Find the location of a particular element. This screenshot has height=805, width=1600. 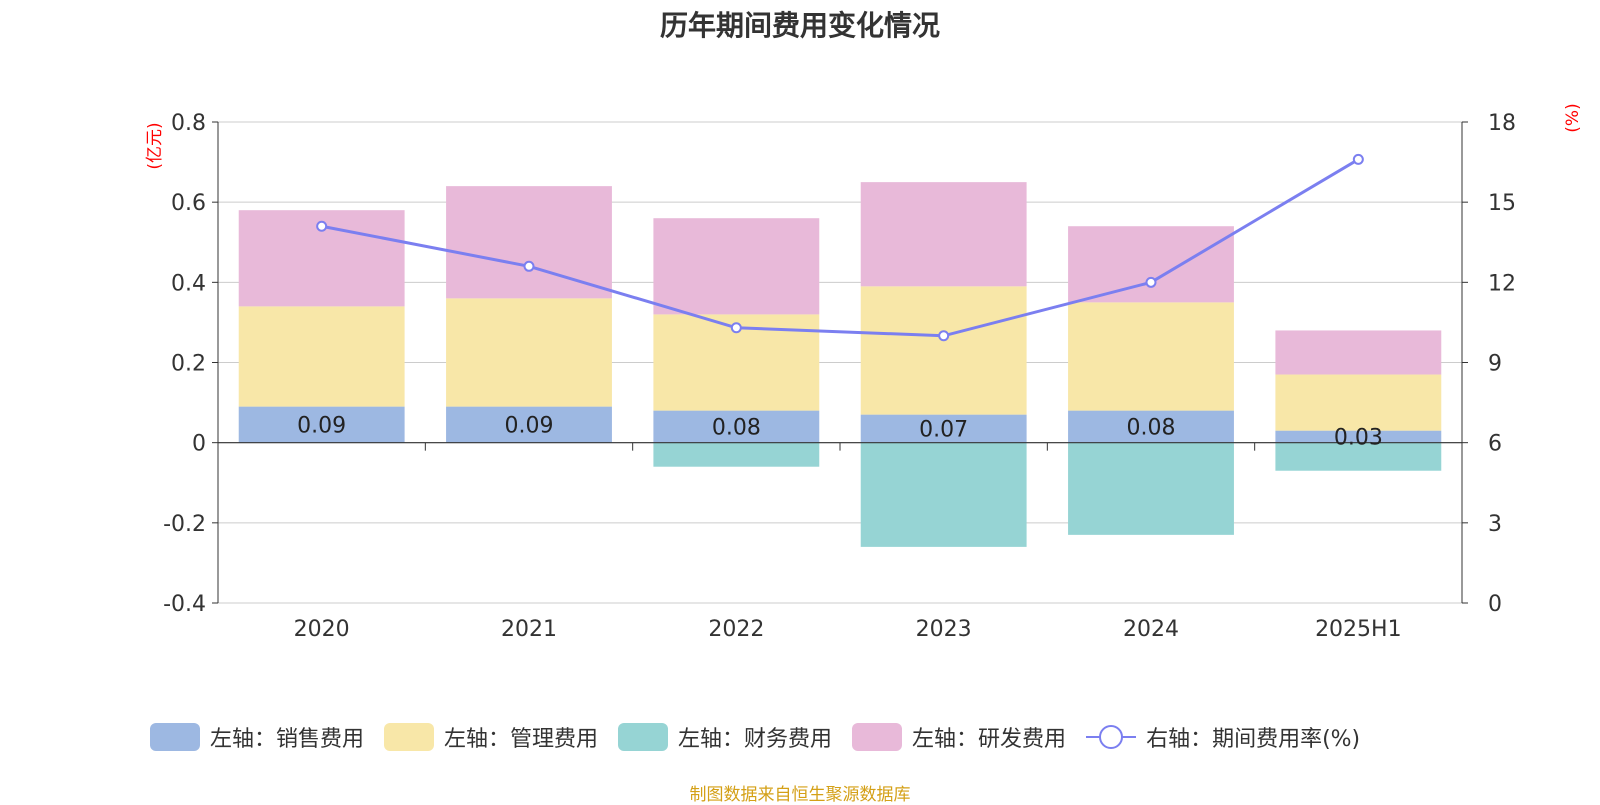

left-tick-label: 0.4 is located at coordinates (188, 283).